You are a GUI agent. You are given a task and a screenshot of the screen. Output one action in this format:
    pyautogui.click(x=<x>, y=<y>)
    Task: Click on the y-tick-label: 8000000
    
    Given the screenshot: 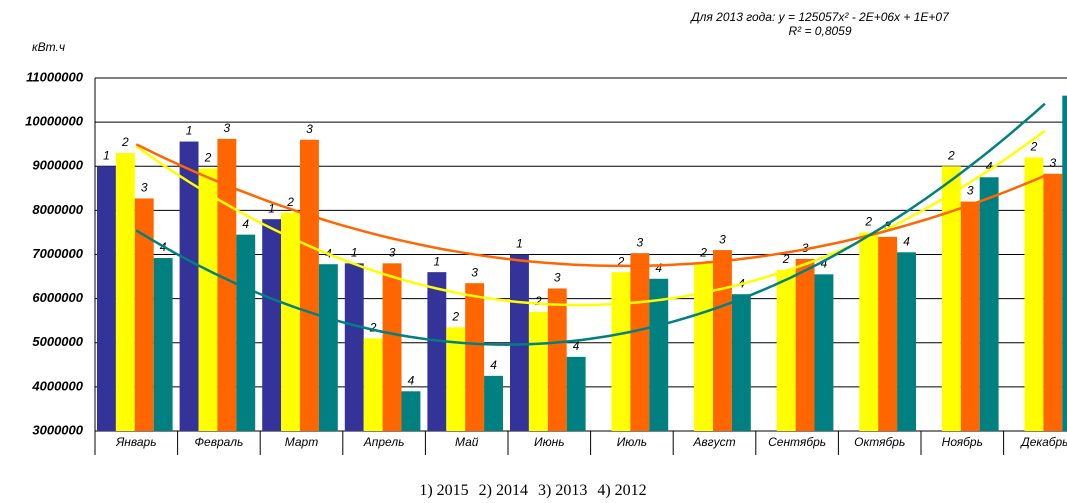 What is the action you would take?
    pyautogui.click(x=57, y=209)
    